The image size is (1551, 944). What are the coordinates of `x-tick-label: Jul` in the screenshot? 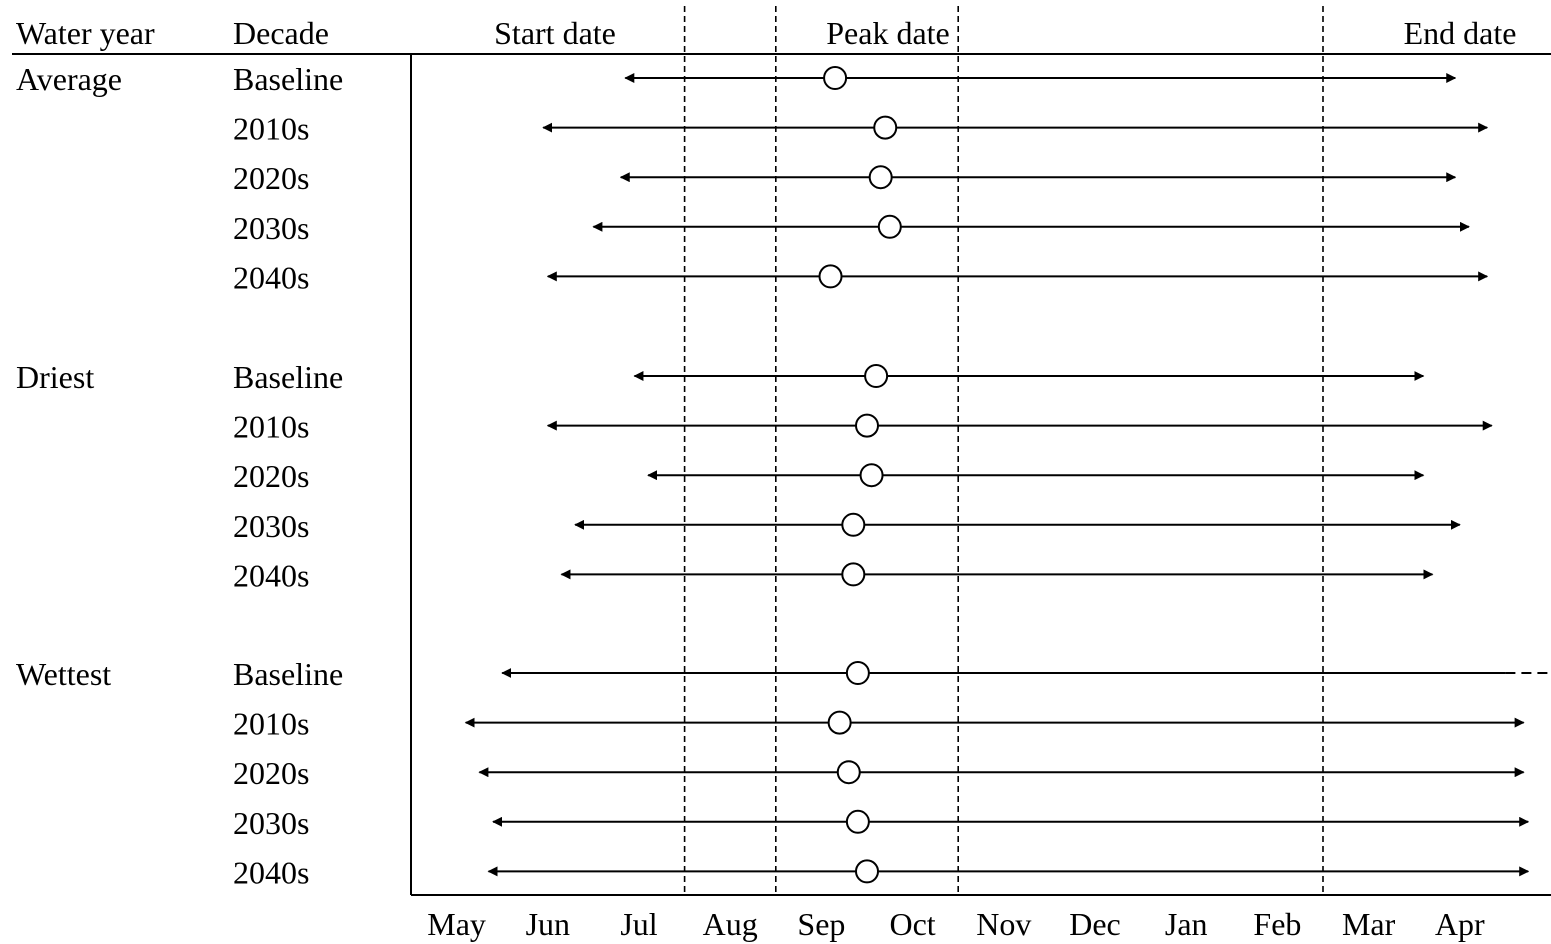 It's located at (638, 924).